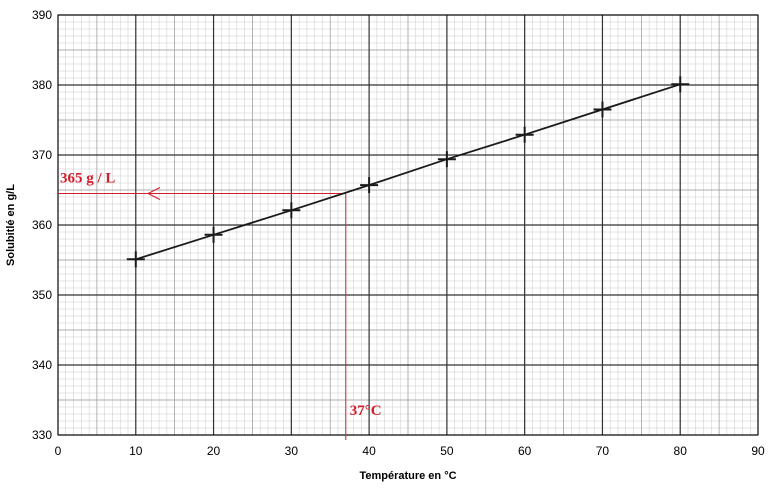 This screenshot has width=770, height=488. I want to click on x-tick-label: 50, so click(447, 451).